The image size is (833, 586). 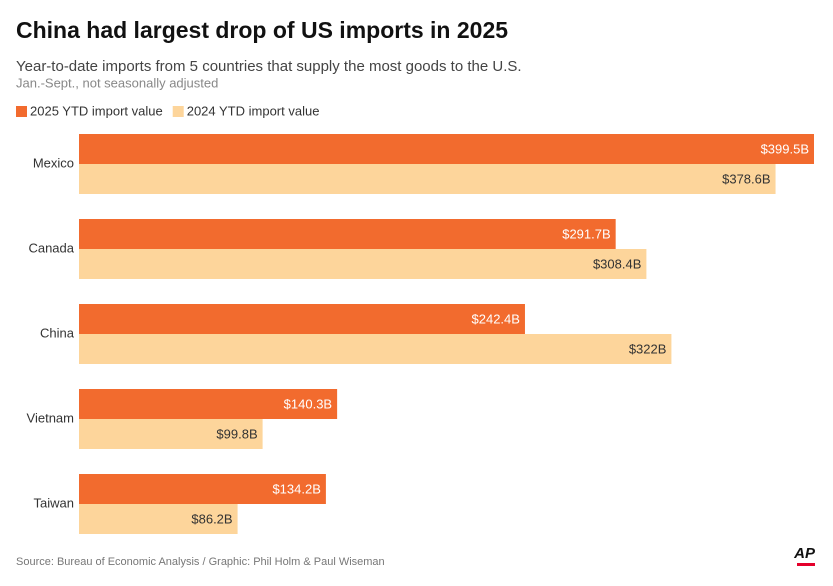 What do you see at coordinates (96, 110) in the screenshot?
I see `legend-label: 2025 YTD import value` at bounding box center [96, 110].